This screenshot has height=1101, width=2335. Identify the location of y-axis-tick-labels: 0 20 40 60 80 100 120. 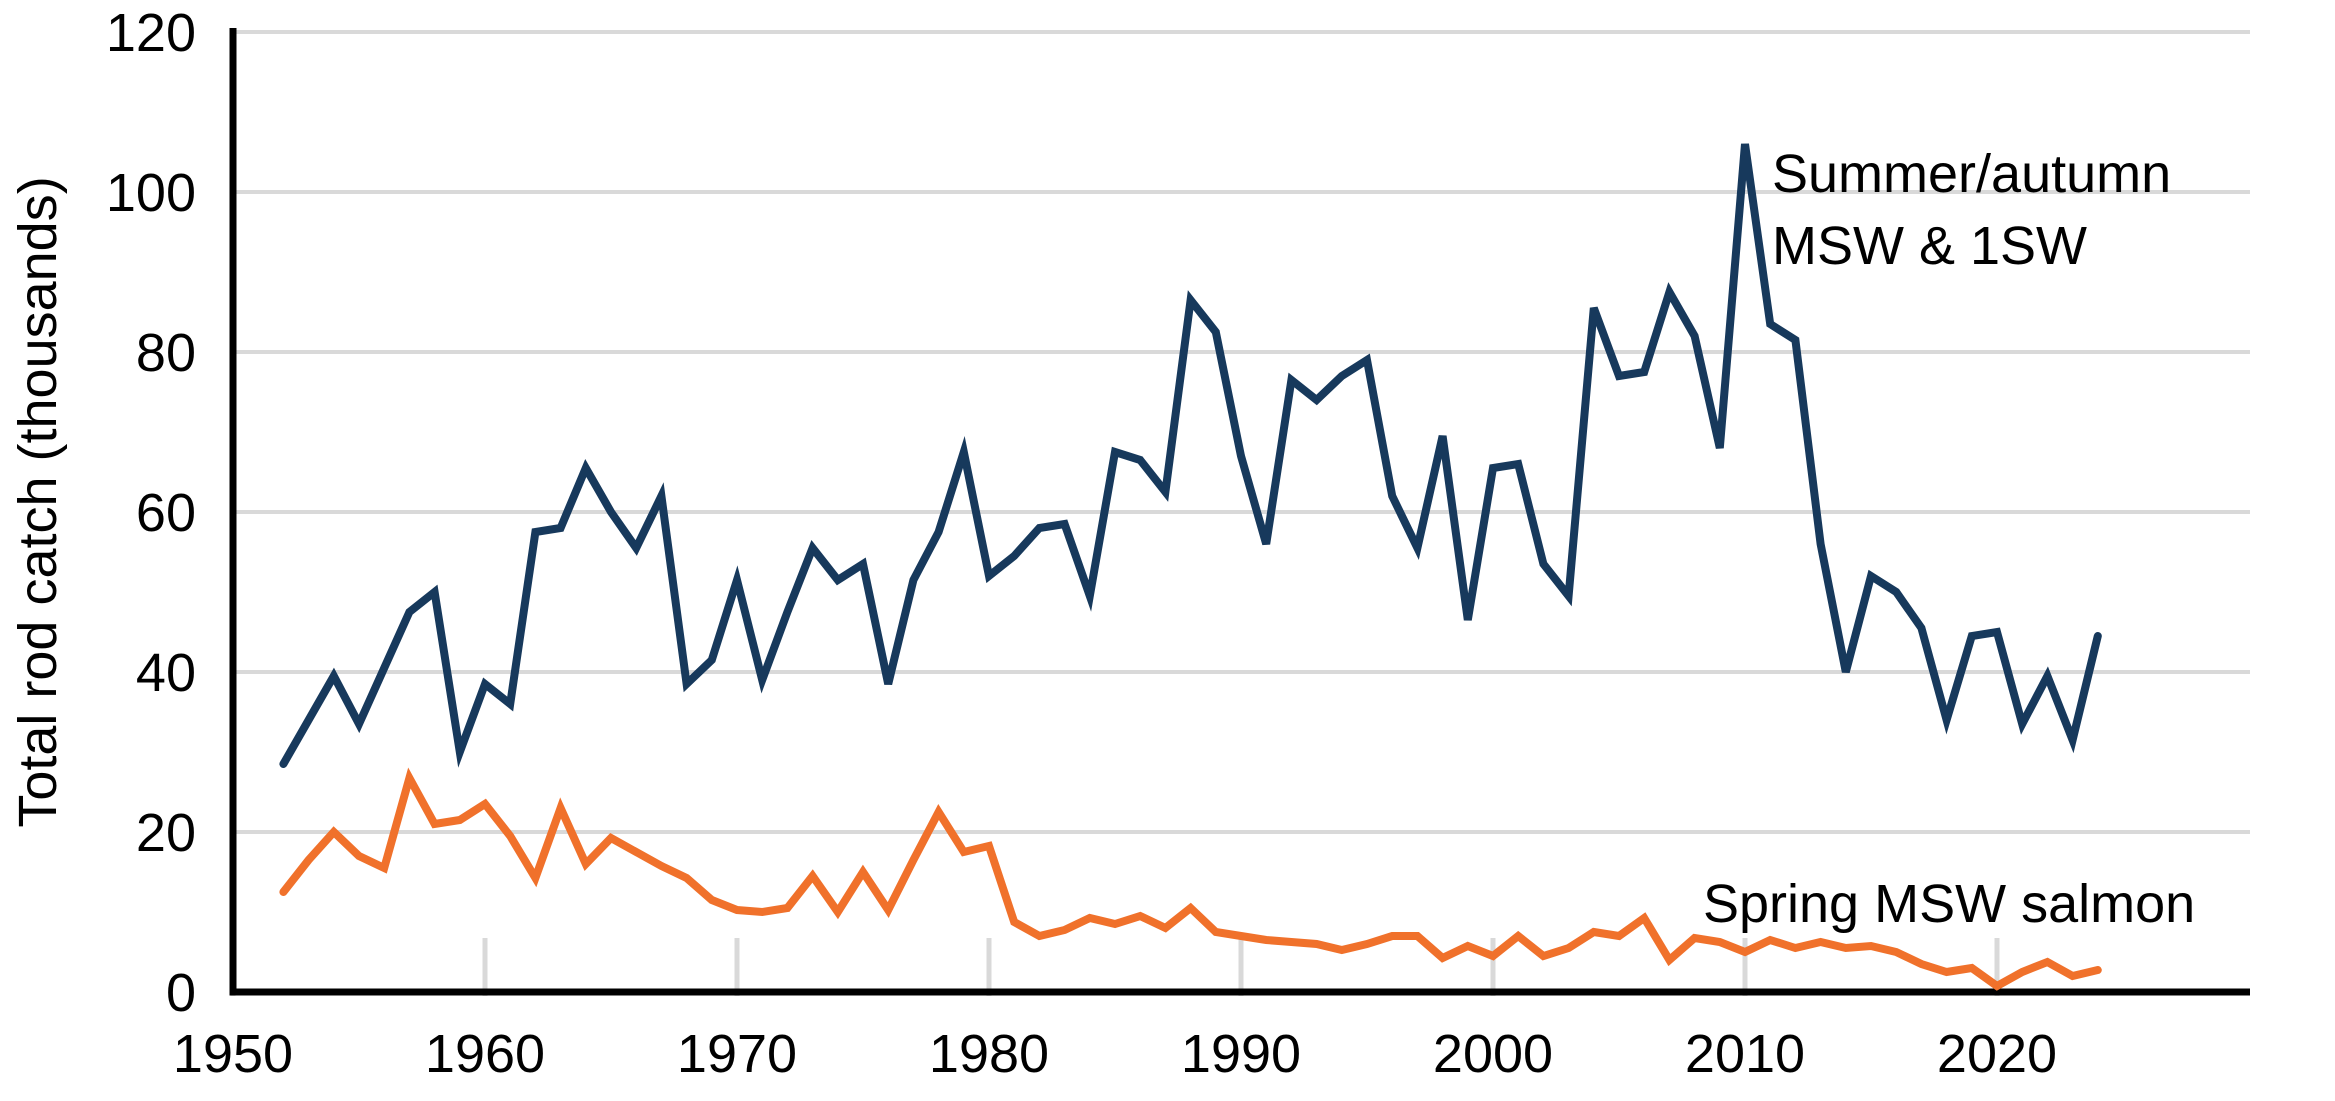
(151, 513).